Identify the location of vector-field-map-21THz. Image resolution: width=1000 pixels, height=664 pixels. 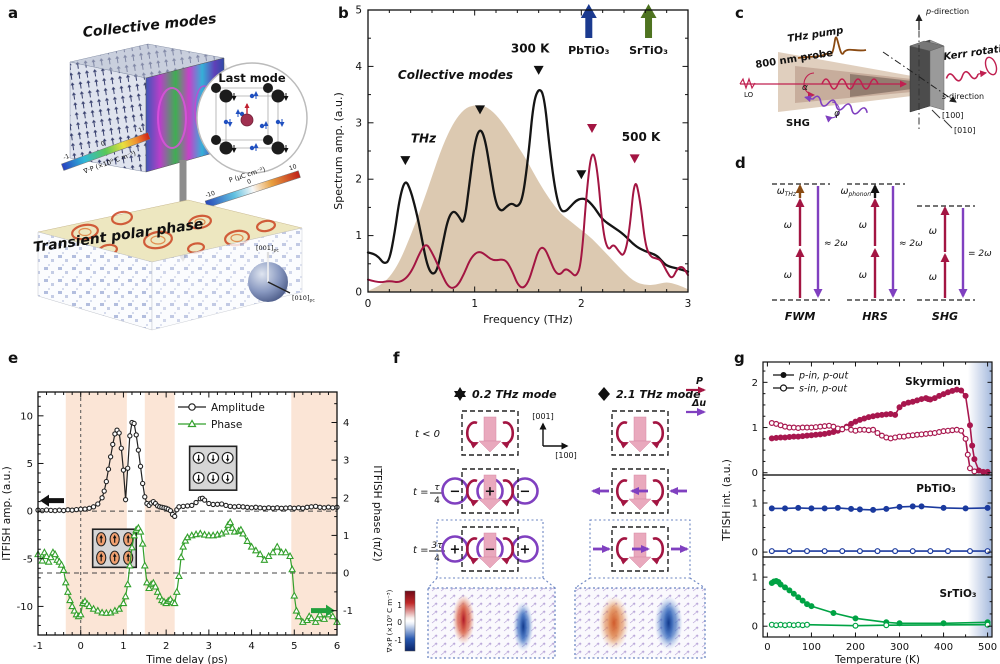
(640, 623).